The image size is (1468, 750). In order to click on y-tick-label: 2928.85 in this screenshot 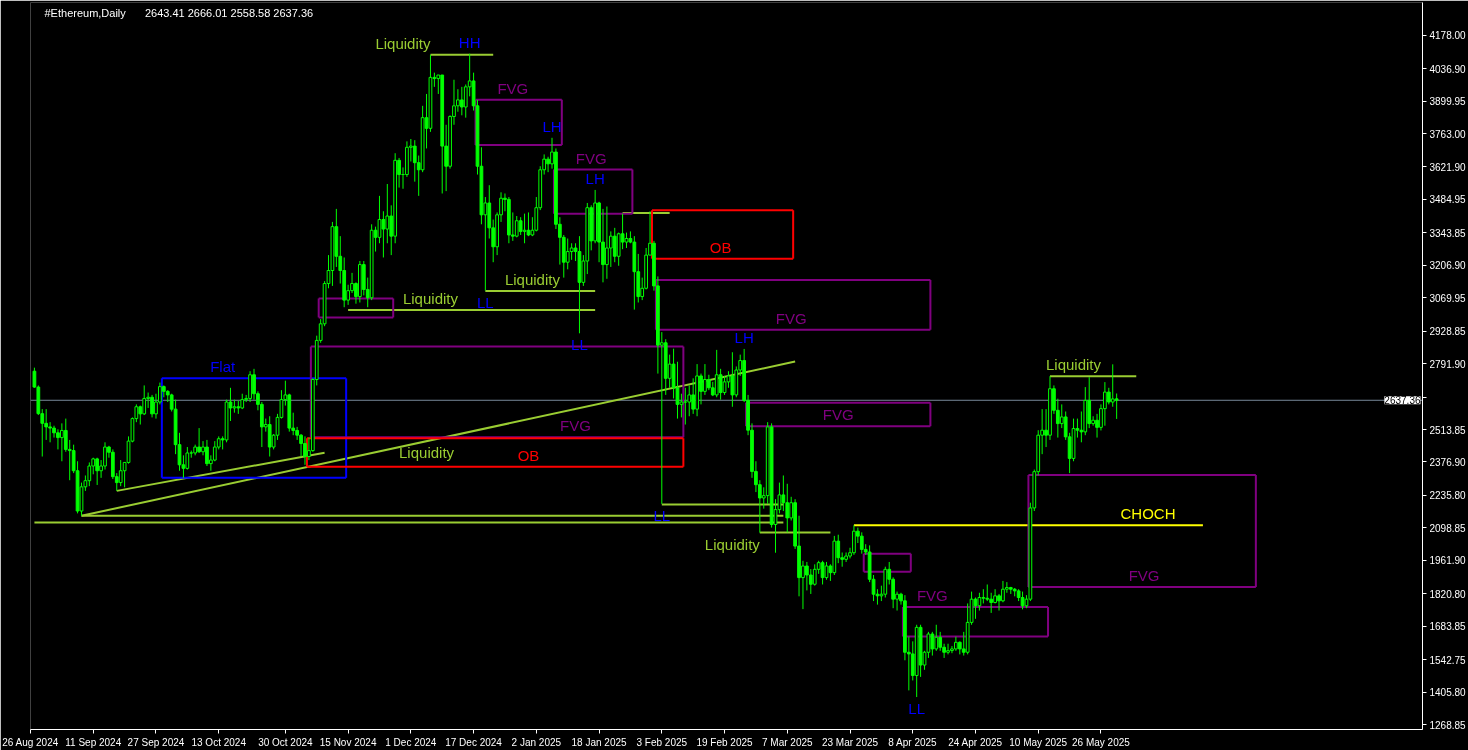, I will do `click(1448, 332)`.